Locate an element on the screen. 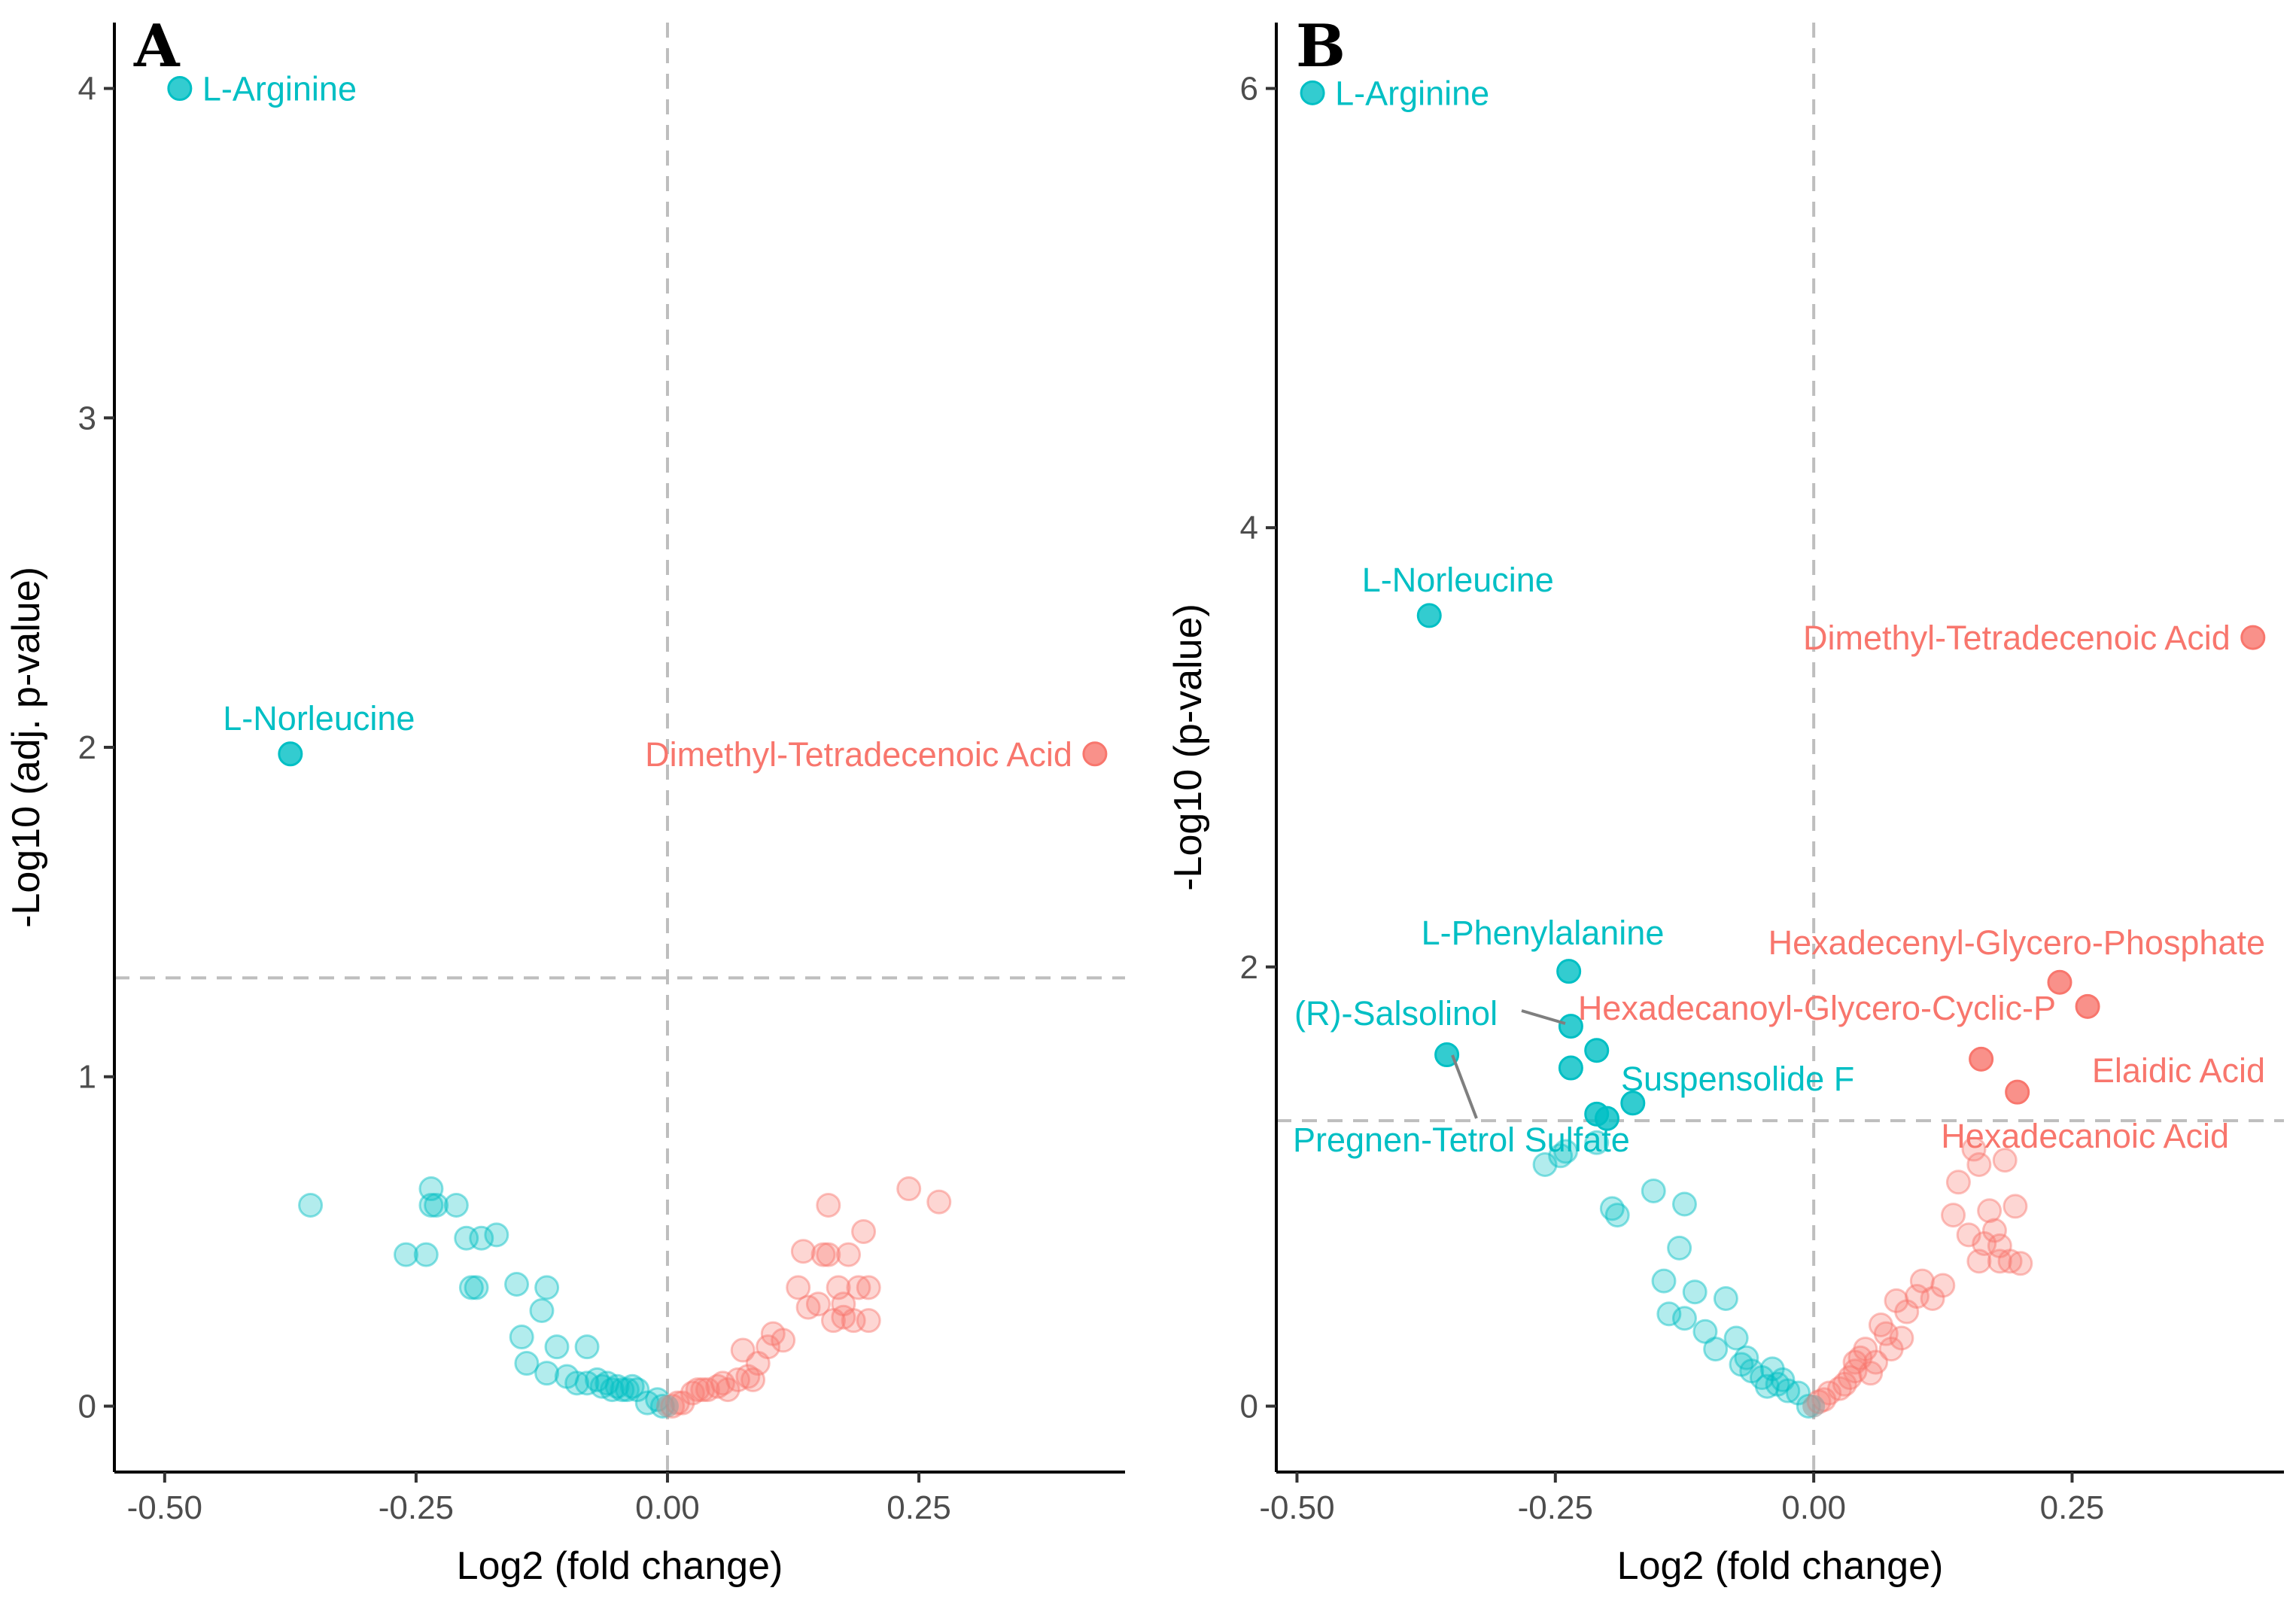 This screenshot has width=2296, height=1606. y-tick-label: 0 is located at coordinates (87, 1406).